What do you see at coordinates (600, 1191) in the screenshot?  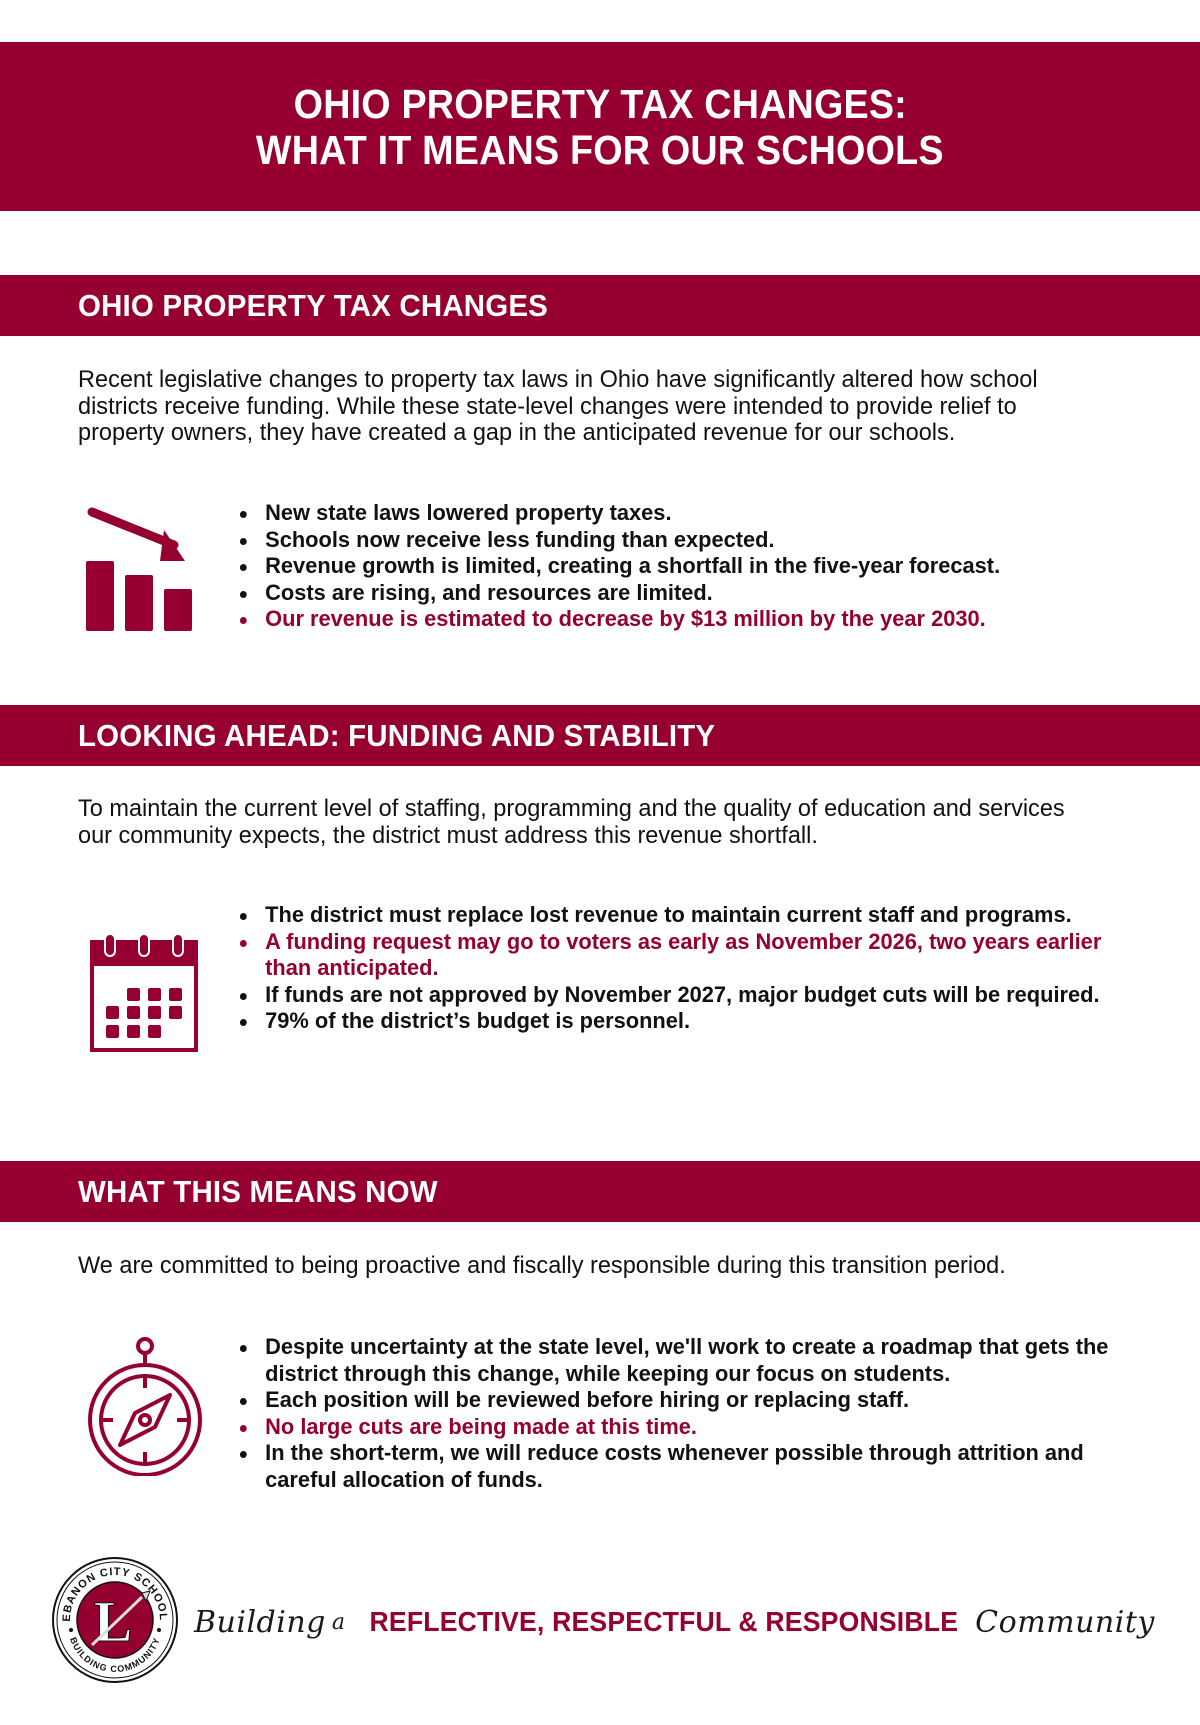 I see `section-heading-band: WHAT THIS MEANS NOW` at bounding box center [600, 1191].